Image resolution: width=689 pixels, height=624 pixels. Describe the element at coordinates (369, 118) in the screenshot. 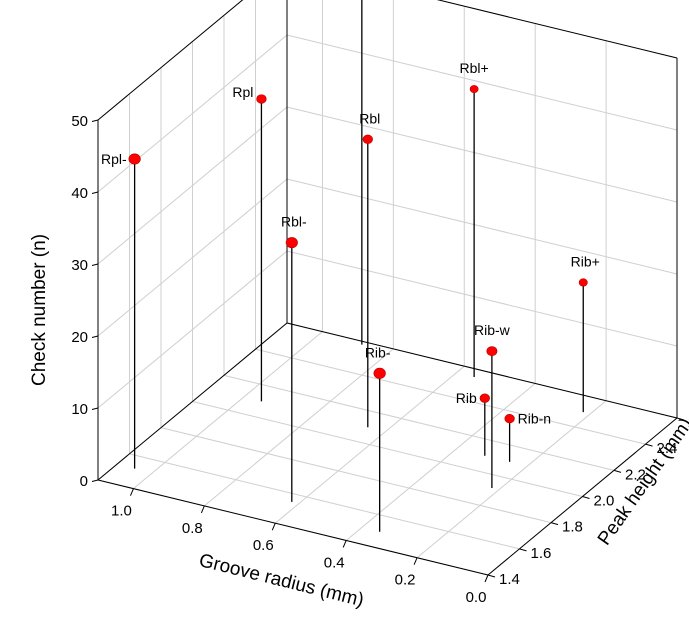

I see `point-label: Rbl` at that location.